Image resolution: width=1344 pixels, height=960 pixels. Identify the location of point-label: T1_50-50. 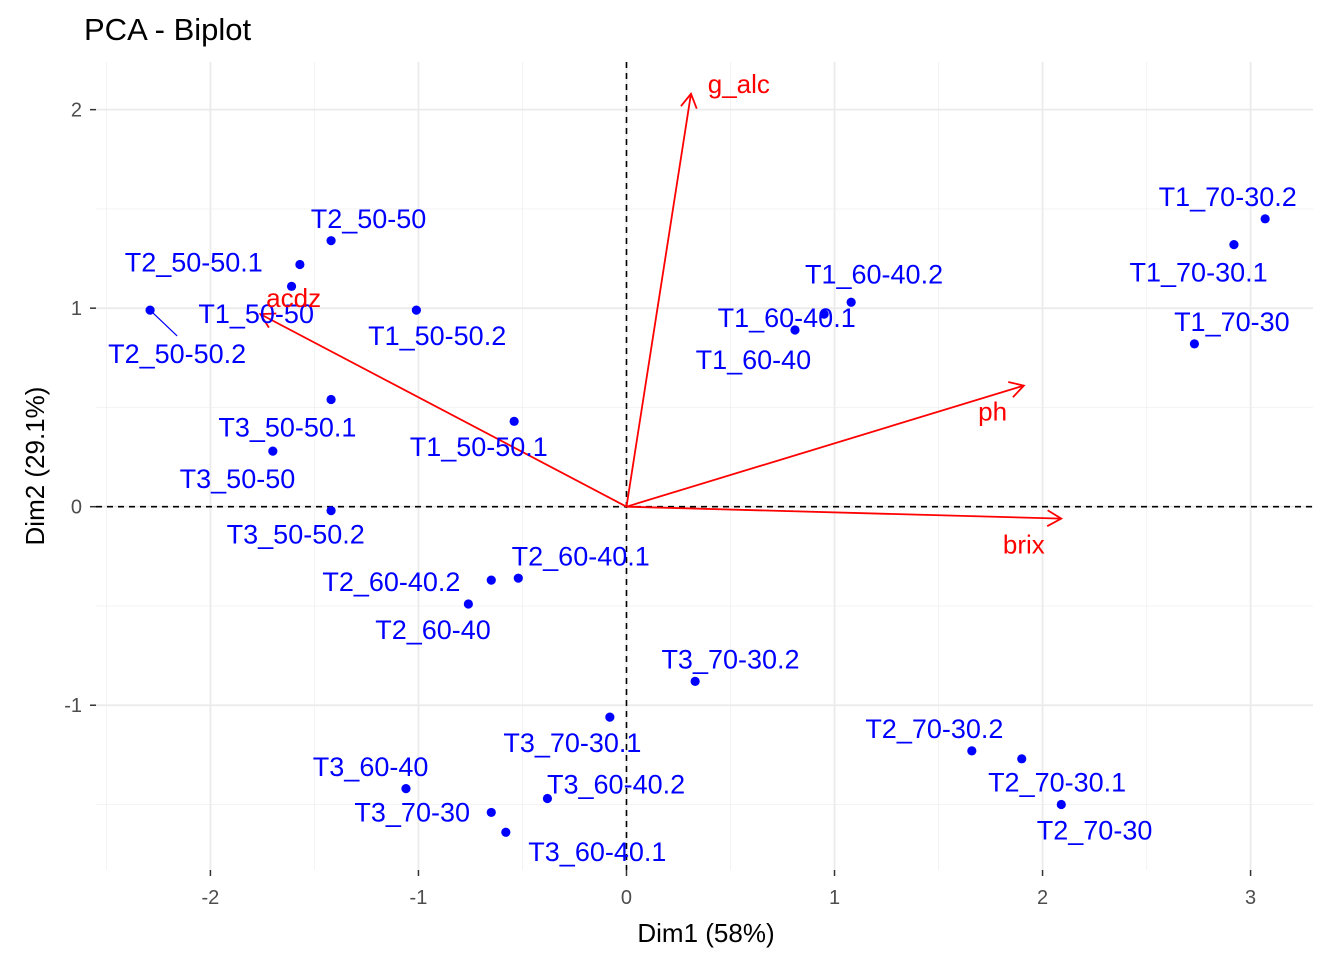
(256, 314).